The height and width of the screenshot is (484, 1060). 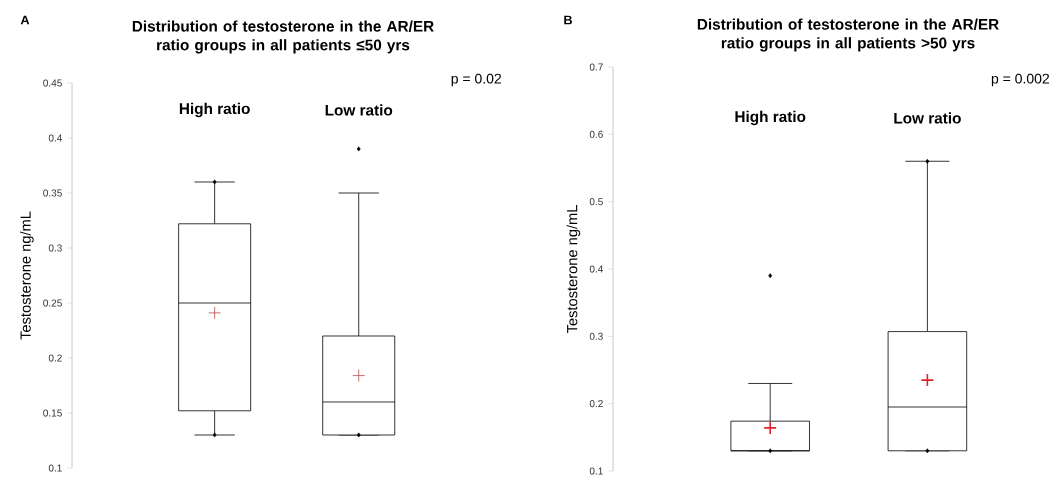 What do you see at coordinates (52, 413) in the screenshot?
I see `y-tick-label: 0.15` at bounding box center [52, 413].